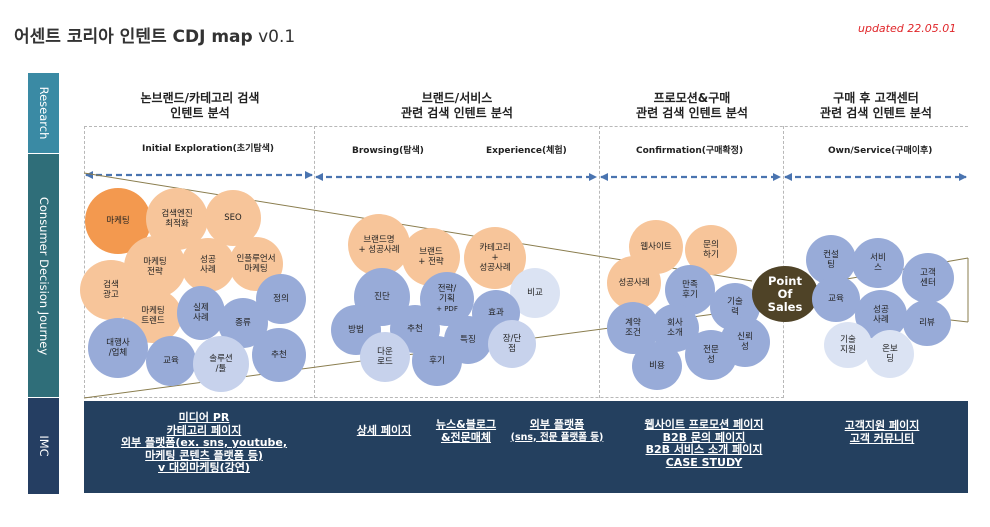  What do you see at coordinates (388, 151) in the screenshot?
I see `phase-browsing: Browsing(탐색)` at bounding box center [388, 151].